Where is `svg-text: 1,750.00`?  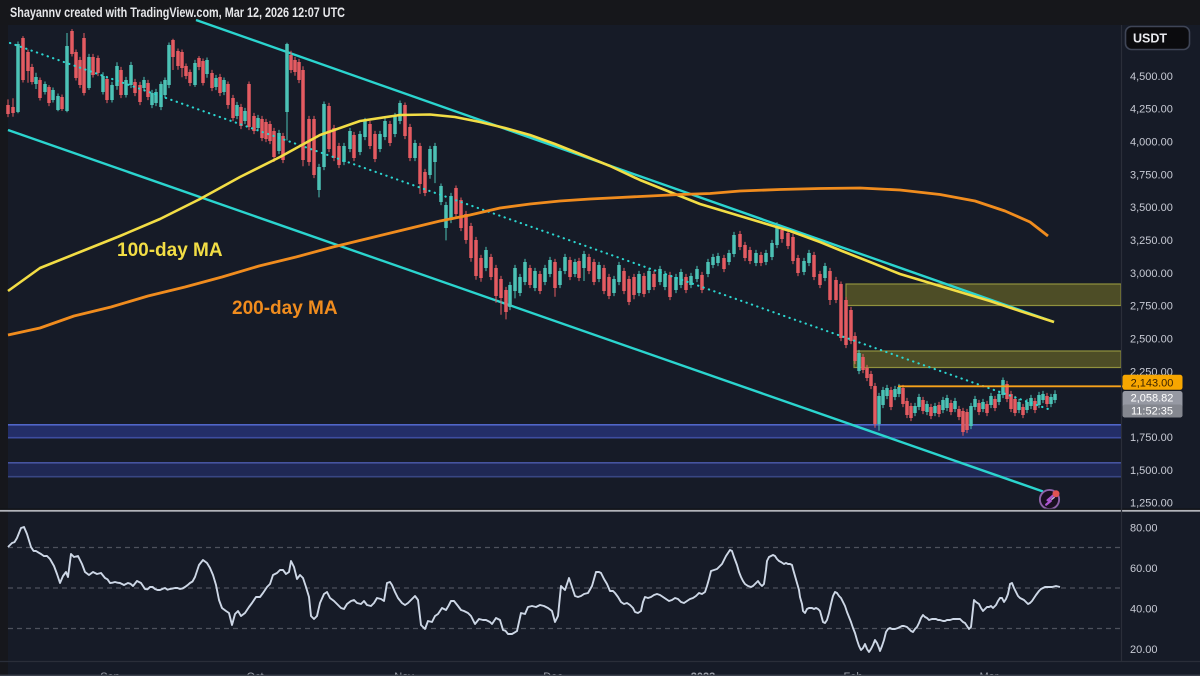
svg-text: 1,750.00 is located at coordinates (1151, 438).